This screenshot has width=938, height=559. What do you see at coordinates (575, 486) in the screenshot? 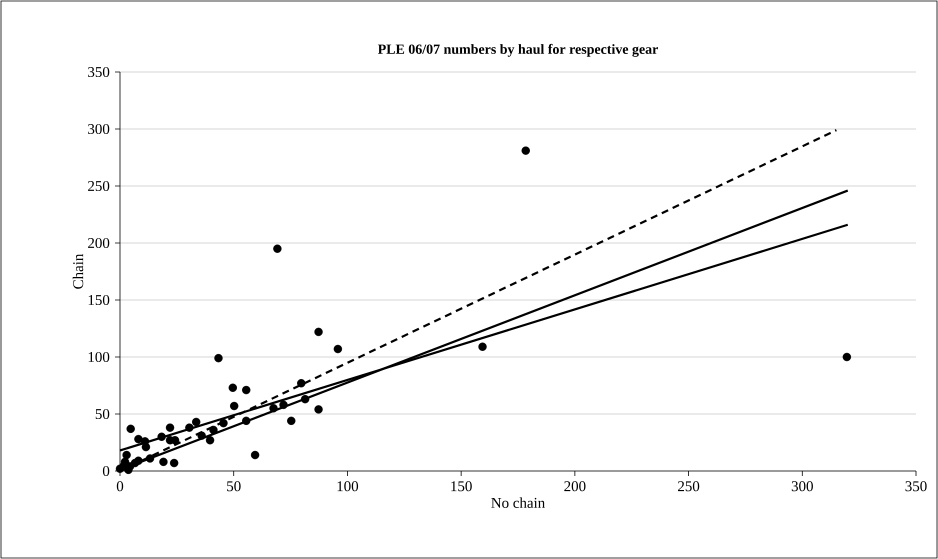
I see `x-tick-label: 200` at bounding box center [575, 486].